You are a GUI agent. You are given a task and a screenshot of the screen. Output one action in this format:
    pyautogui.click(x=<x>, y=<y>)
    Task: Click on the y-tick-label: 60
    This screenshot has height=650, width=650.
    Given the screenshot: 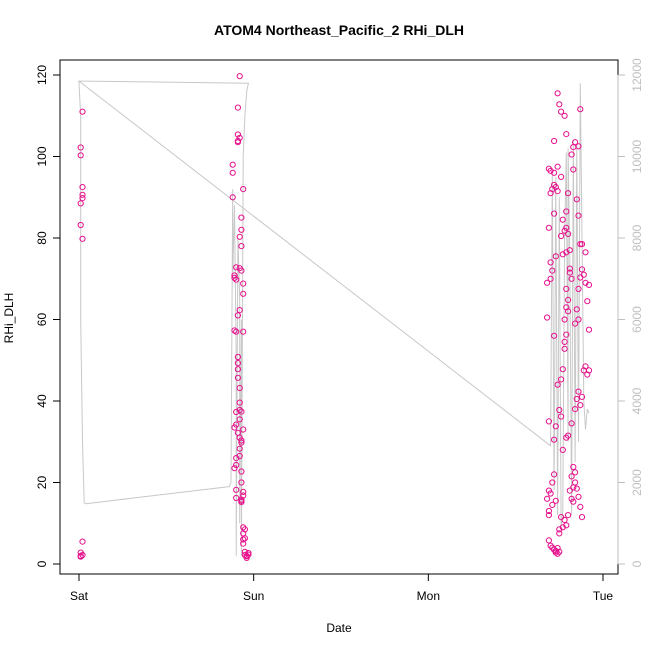 What is the action you would take?
    pyautogui.click(x=42, y=320)
    